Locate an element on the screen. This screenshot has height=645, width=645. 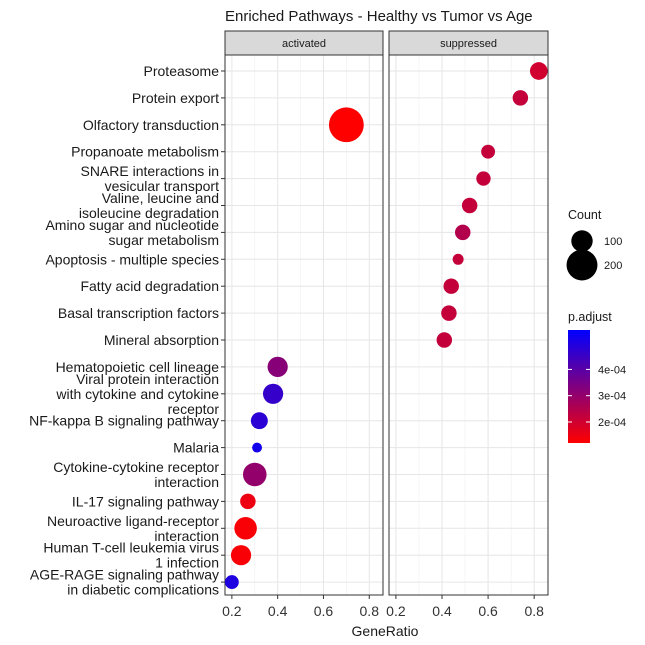
pathway-label-amino-sugar-and-nucleotide: sugar metabolism is located at coordinates (164, 240).